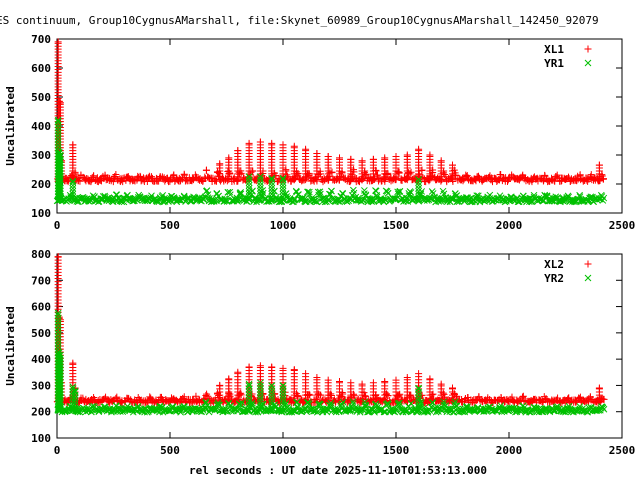 This screenshot has height=480, width=640. What do you see at coordinates (170, 450) in the screenshot?
I see `x-tick-label: 500` at bounding box center [170, 450].